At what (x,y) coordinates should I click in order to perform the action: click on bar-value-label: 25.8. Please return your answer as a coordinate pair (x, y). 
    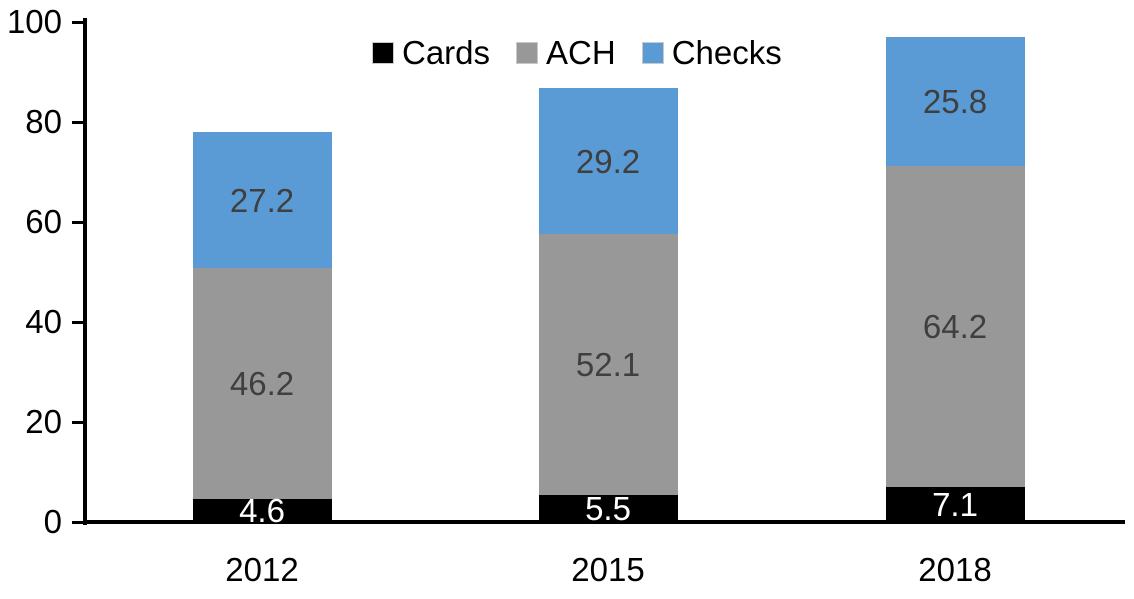
    Looking at the image, I should click on (955, 101).